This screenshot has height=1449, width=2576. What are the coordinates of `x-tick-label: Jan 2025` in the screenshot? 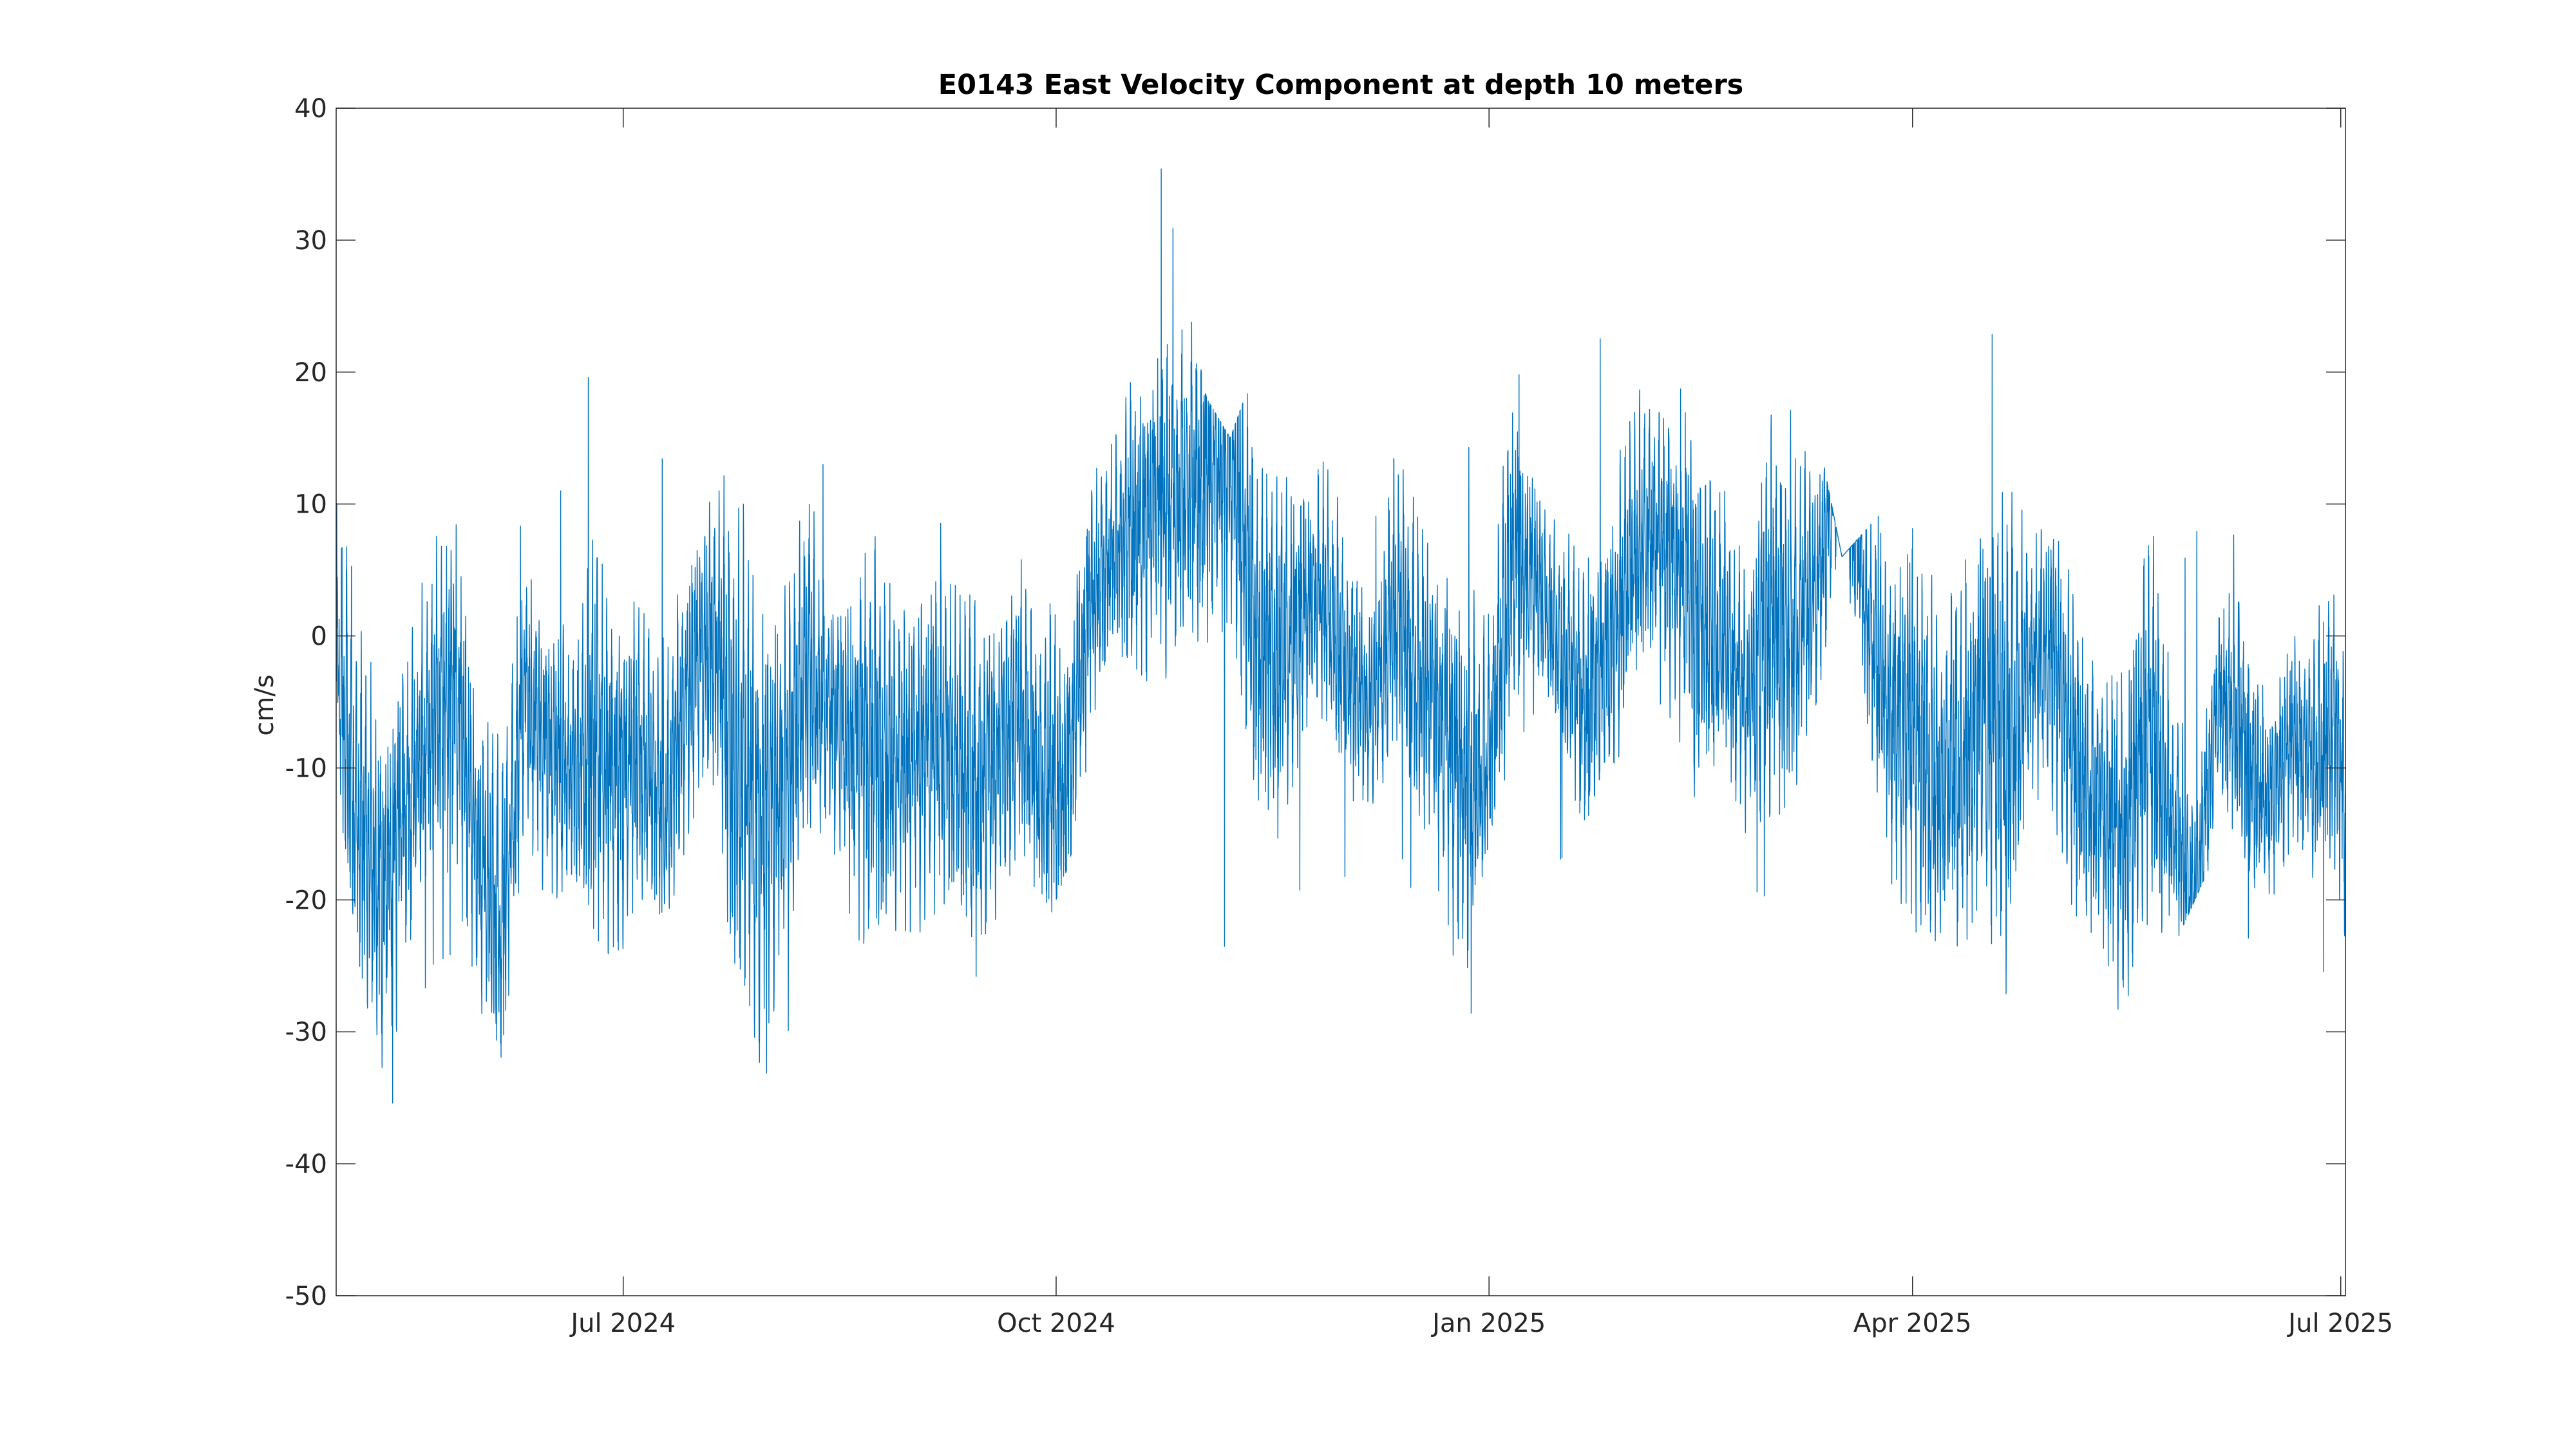 It's located at (1488, 1323).